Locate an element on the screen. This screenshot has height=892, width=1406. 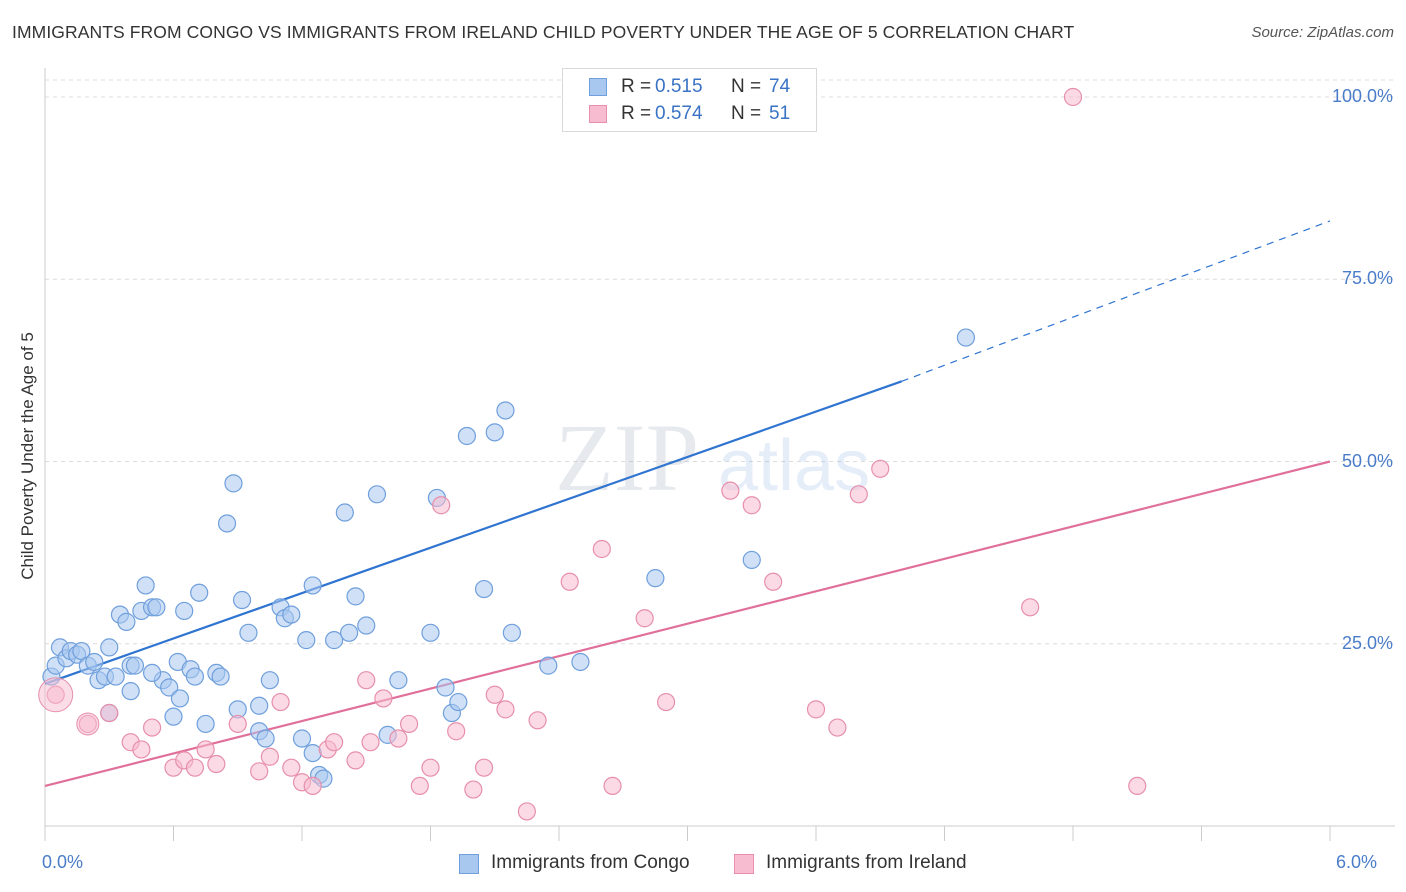
y-tick-label: 100.0% is located at coordinates (1362, 96).